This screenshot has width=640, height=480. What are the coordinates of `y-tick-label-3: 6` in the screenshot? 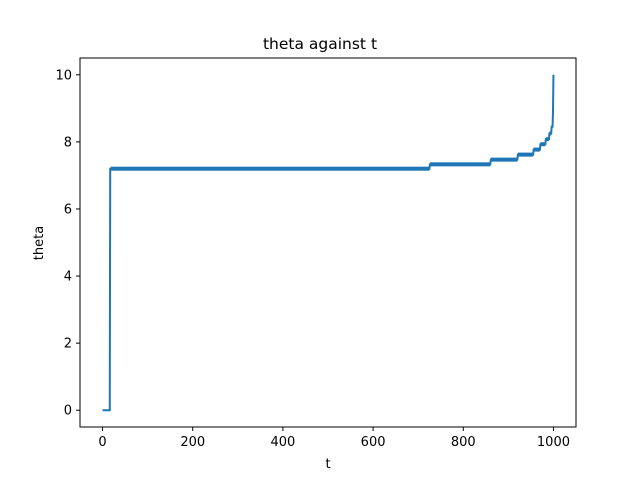 It's located at (68, 209).